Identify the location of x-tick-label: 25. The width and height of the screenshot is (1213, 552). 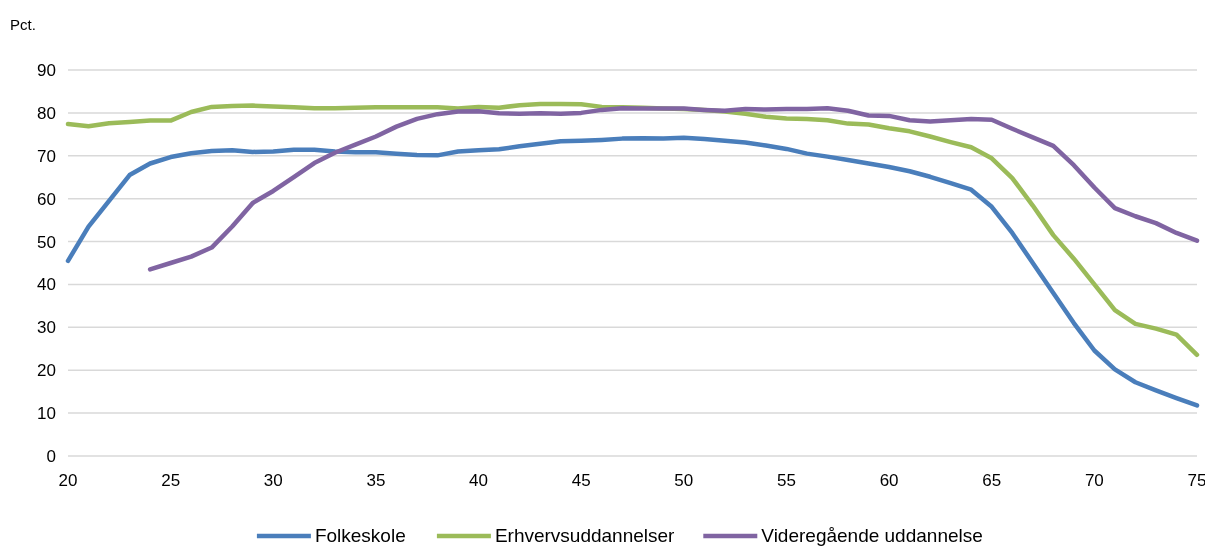
(171, 480).